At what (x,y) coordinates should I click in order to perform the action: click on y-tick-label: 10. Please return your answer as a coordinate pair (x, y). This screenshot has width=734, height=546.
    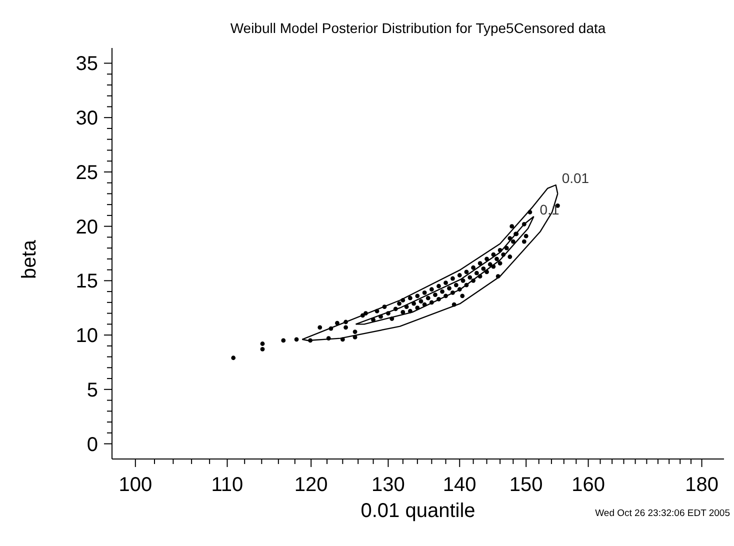
    Looking at the image, I should click on (87, 336).